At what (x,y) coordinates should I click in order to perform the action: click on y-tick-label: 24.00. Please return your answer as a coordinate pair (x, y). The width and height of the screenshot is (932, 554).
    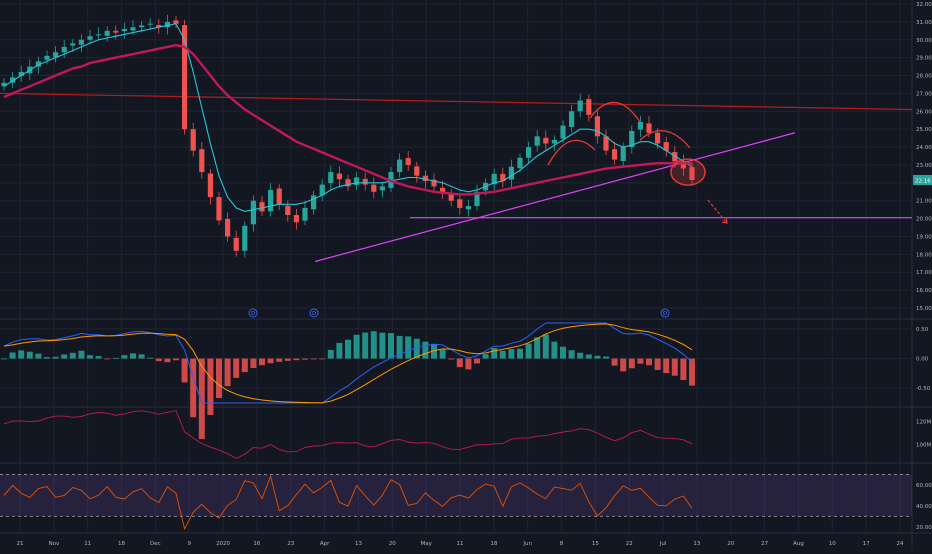
    Looking at the image, I should click on (924, 148).